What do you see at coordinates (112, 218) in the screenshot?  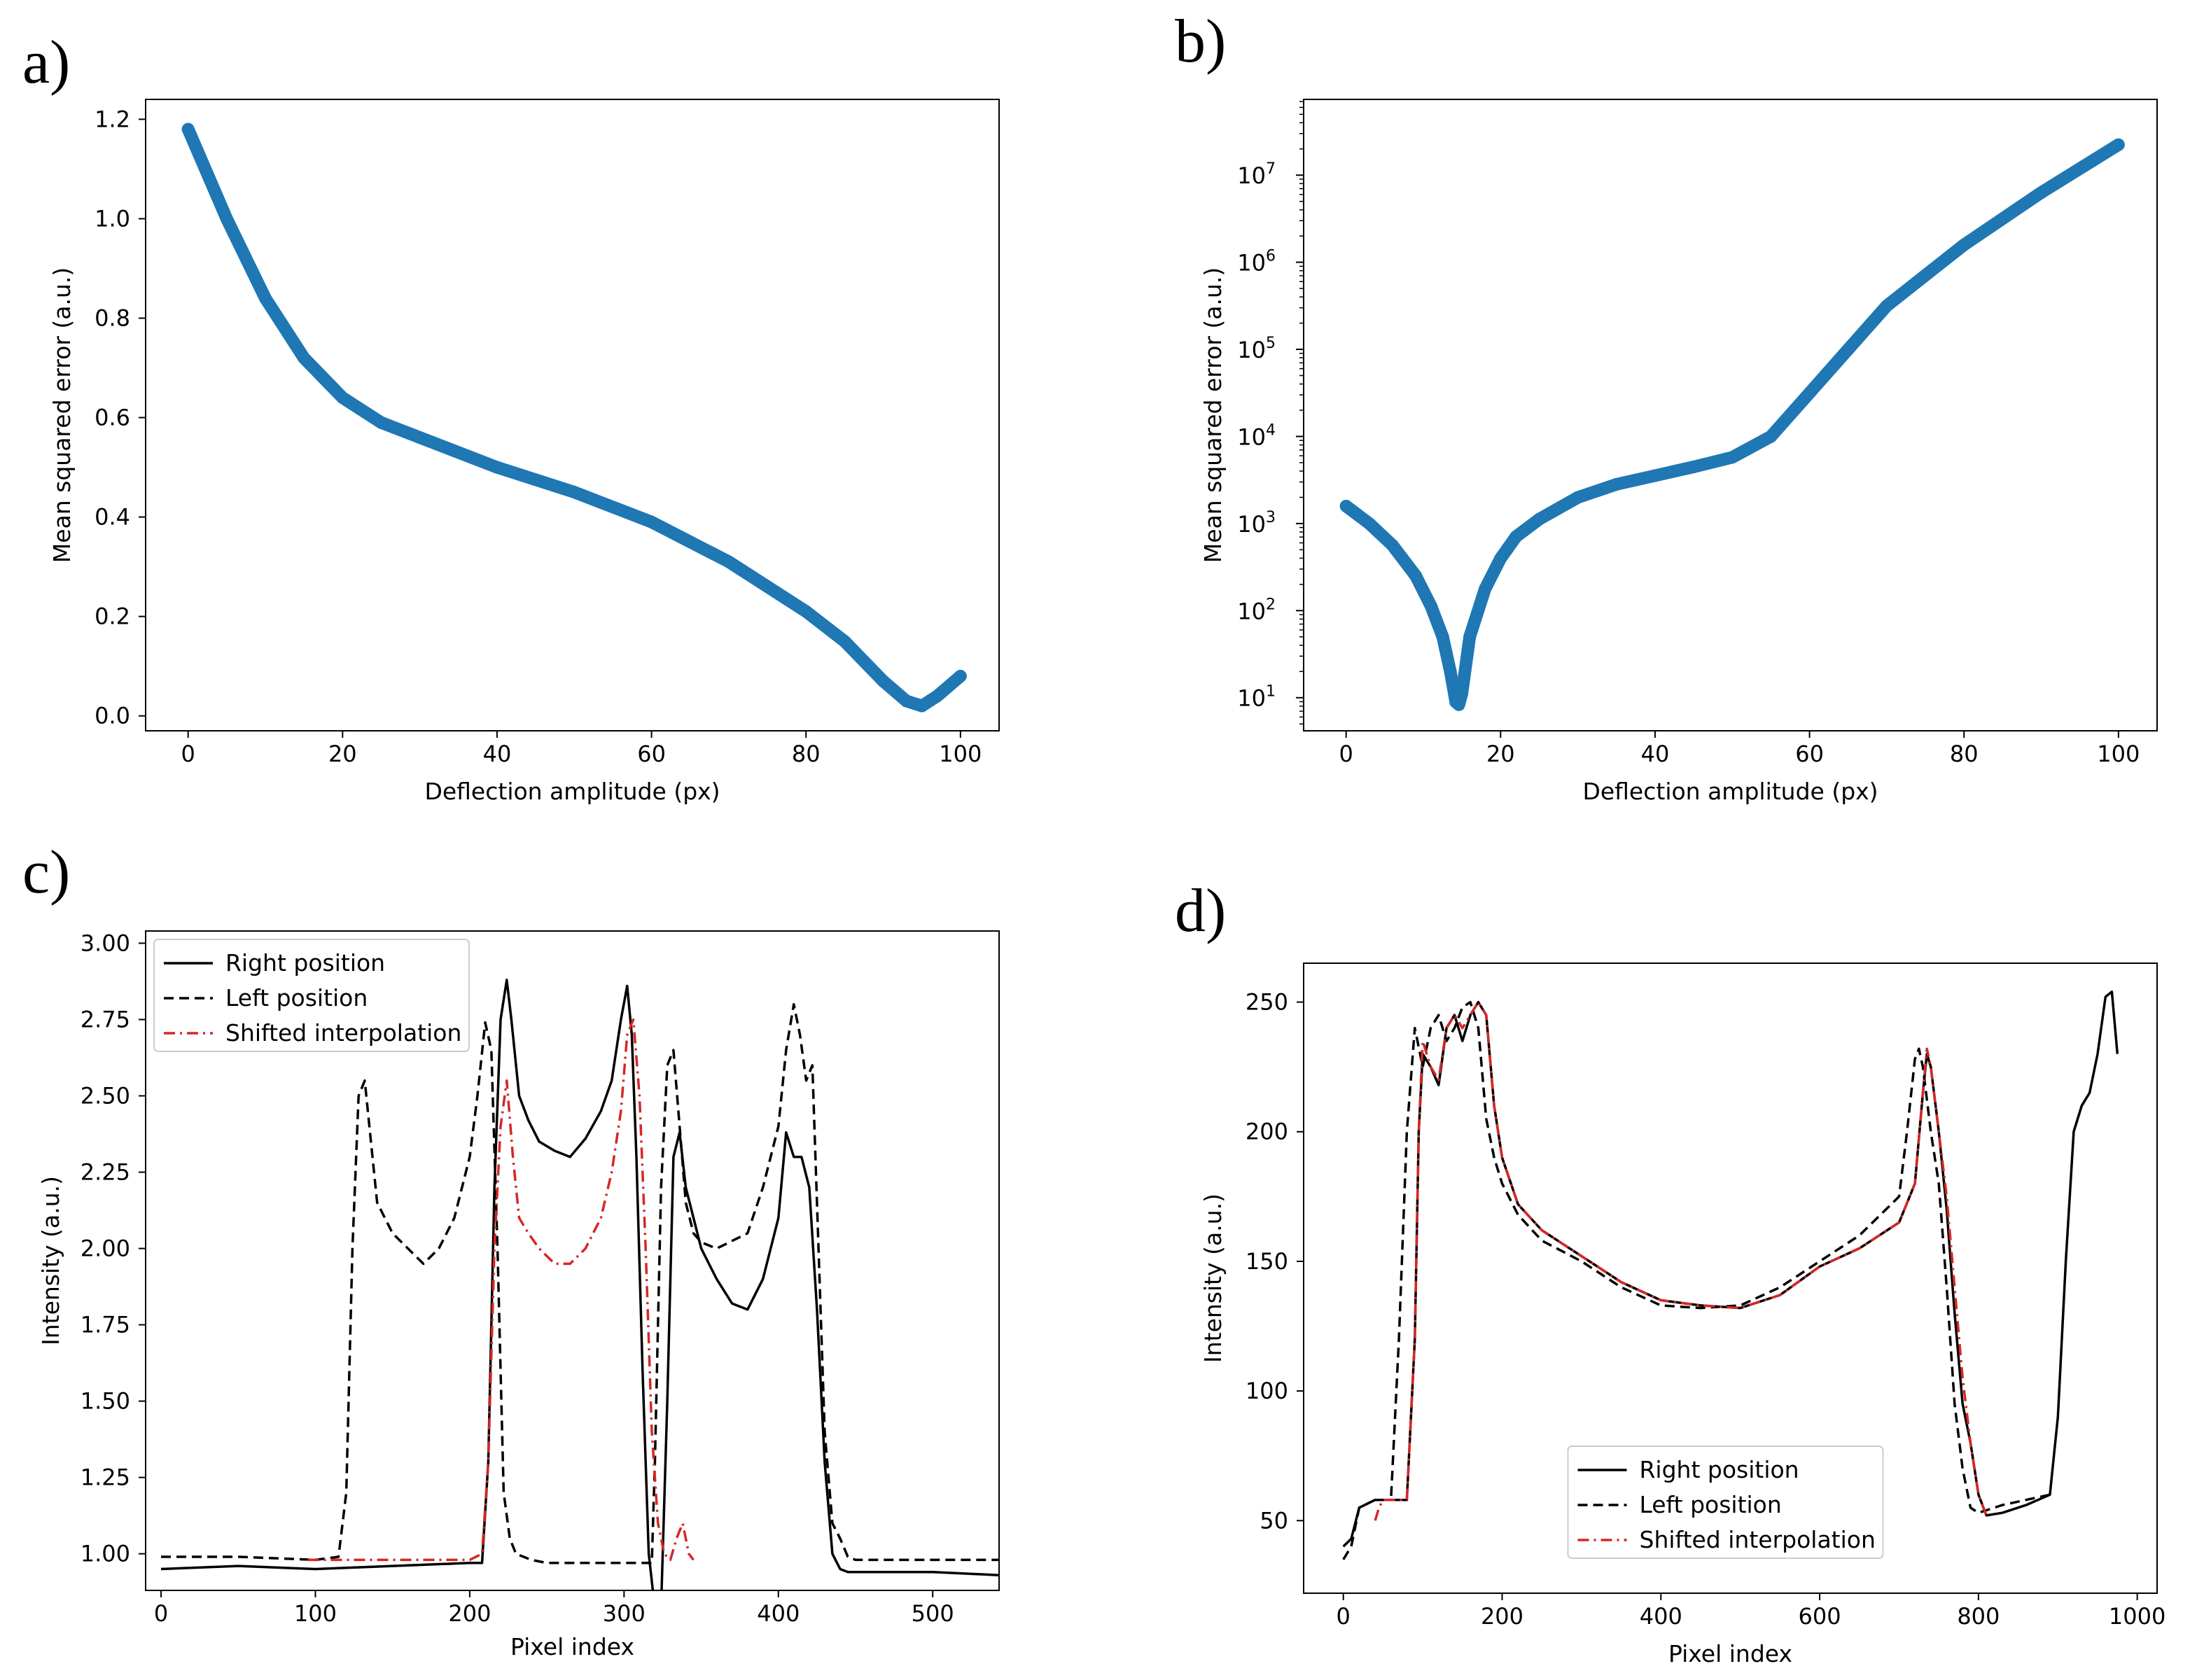 I see `y-tick-label: 1.0` at bounding box center [112, 218].